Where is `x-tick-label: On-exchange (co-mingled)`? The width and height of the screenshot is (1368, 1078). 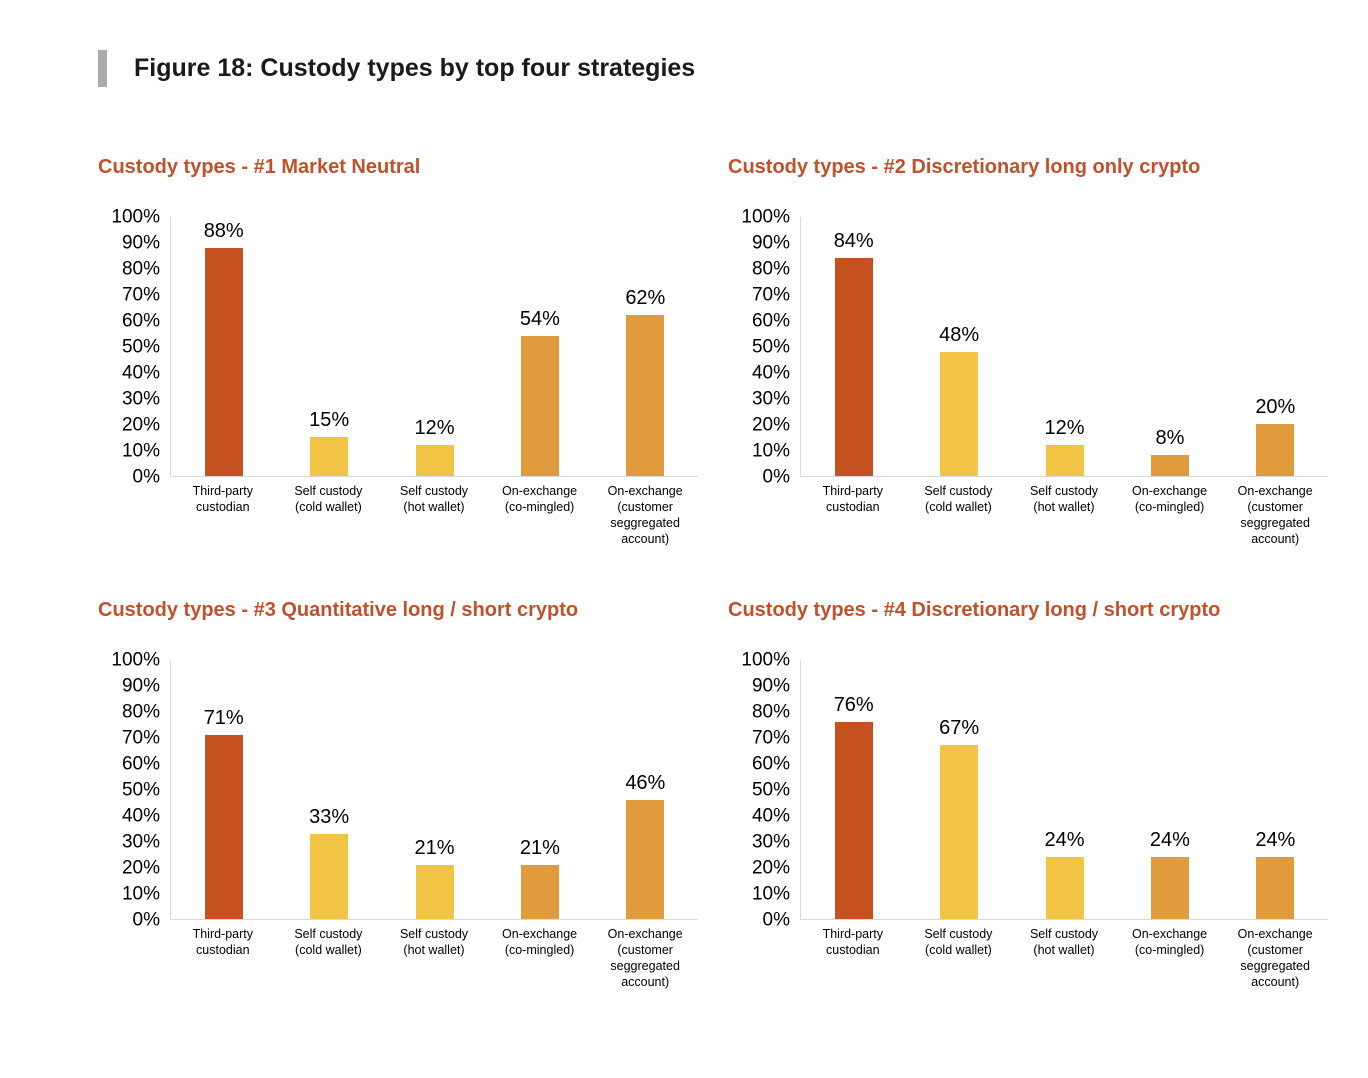 x-tick-label: On-exchange (co-mingled) is located at coordinates (1170, 499).